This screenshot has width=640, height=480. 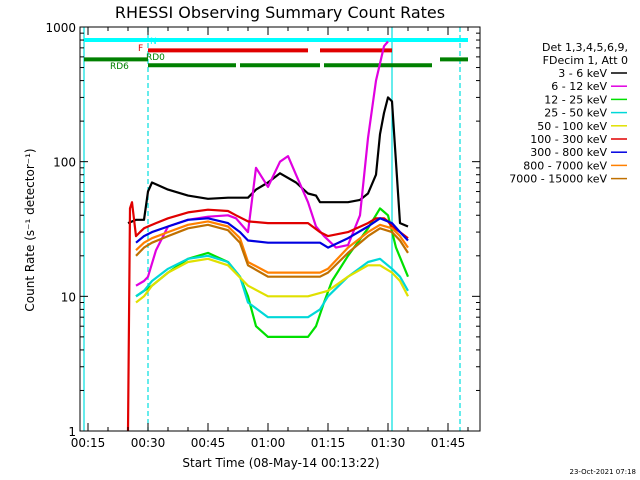 I want to click on flag-label-rd6: RD6, so click(x=119, y=67).